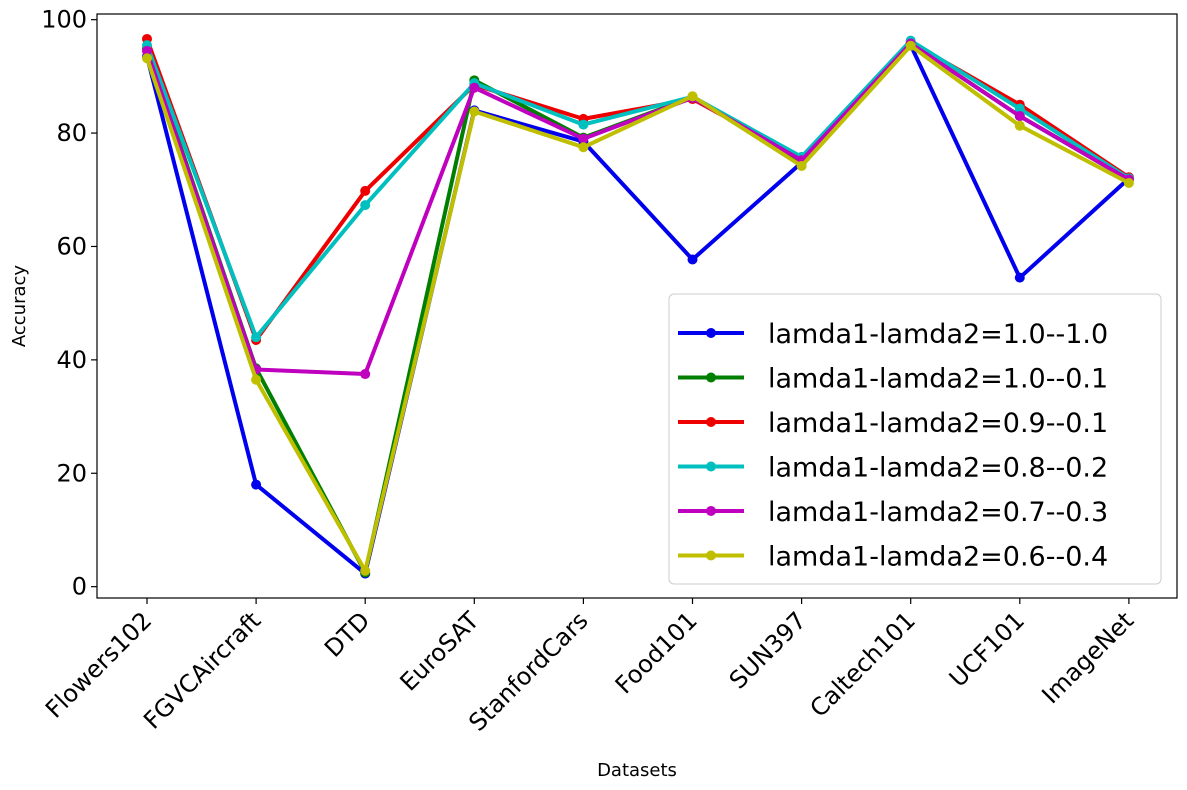 Image resolution: width=1187 pixels, height=790 pixels. I want to click on y-axis-title: Accuracy, so click(19, 306).